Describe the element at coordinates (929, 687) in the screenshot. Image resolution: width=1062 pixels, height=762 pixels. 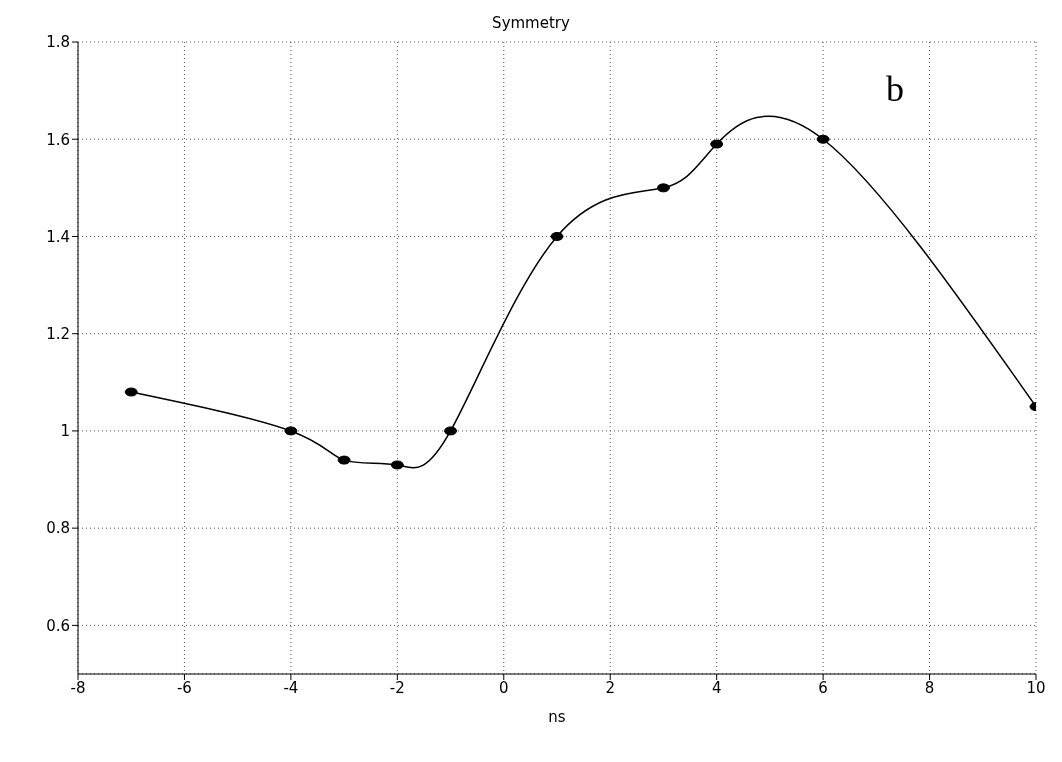
I see `x-tick-label: 8` at that location.